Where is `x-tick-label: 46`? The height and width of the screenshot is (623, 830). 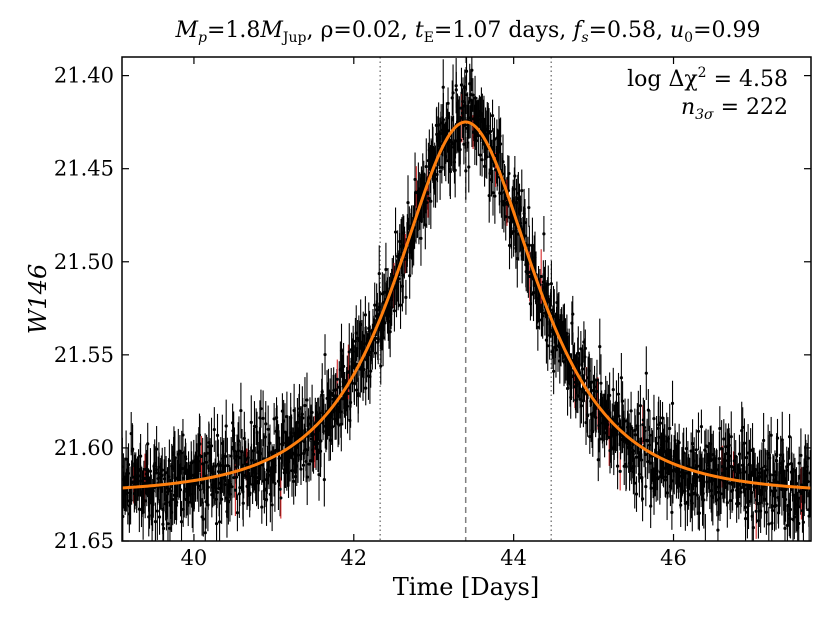 x-tick-label: 46 is located at coordinates (673, 558).